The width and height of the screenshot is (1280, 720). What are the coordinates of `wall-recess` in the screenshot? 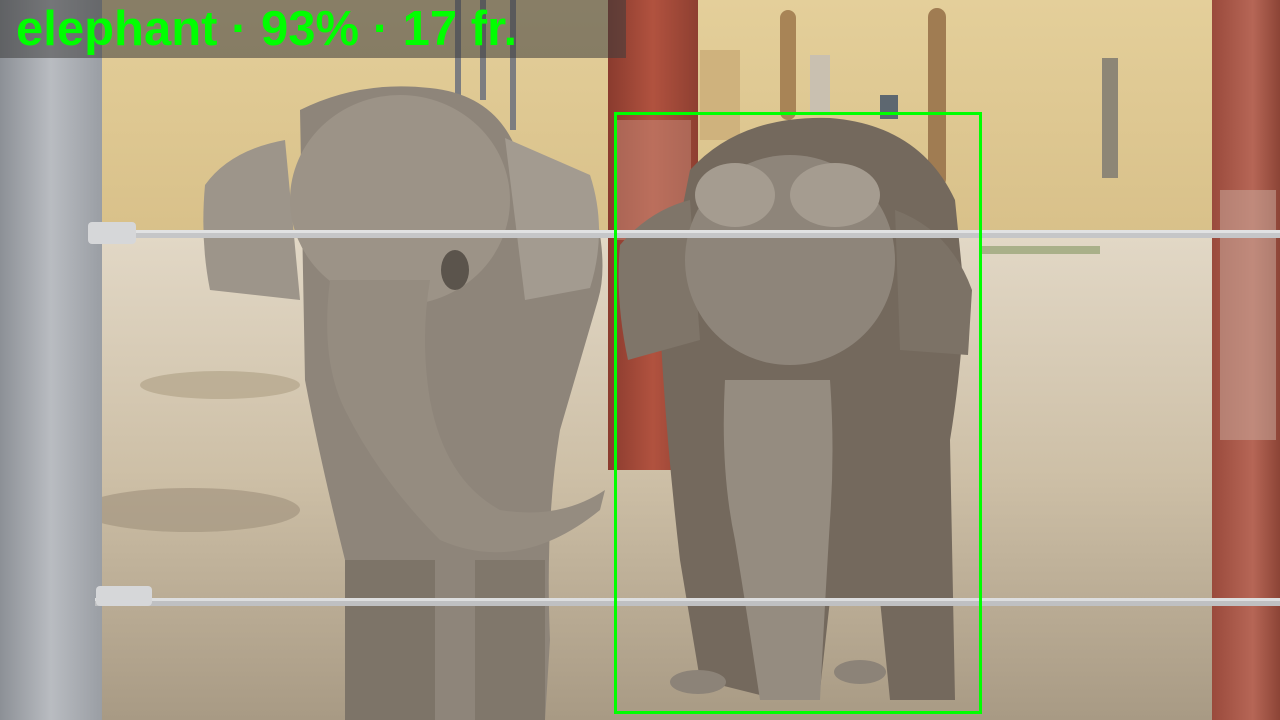 It's located at (720, 95).